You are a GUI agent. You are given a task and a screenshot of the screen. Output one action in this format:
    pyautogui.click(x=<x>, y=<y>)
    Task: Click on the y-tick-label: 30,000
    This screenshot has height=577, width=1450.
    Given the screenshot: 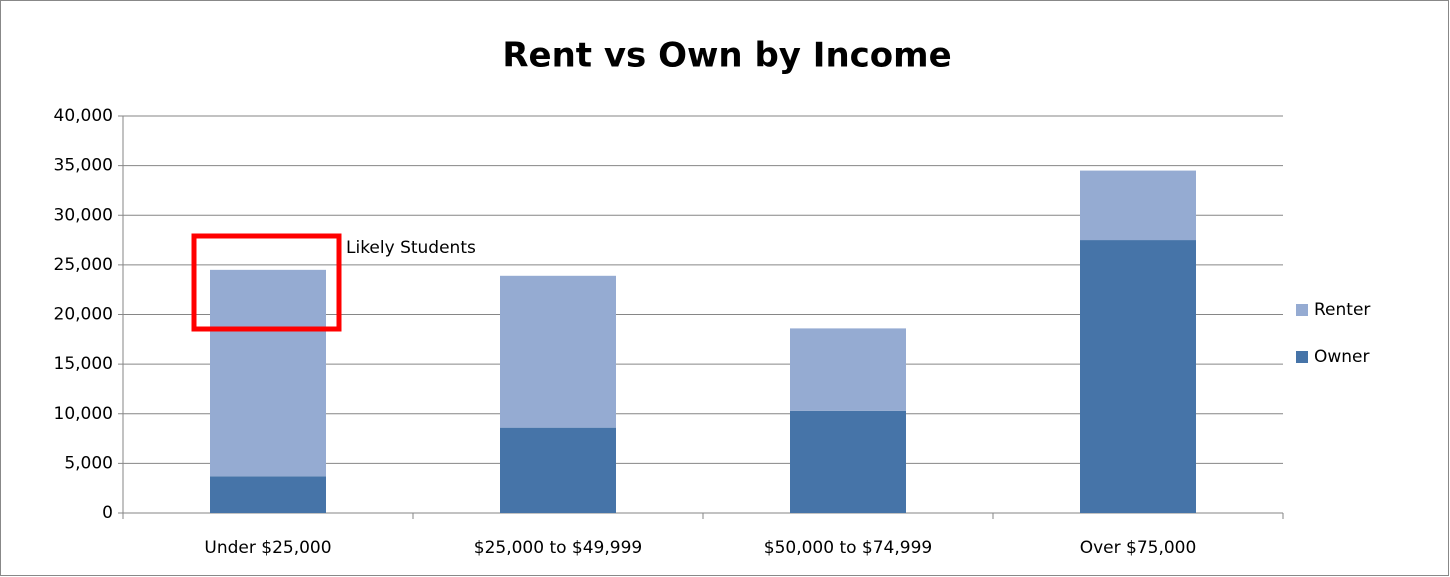 What is the action you would take?
    pyautogui.click(x=83, y=215)
    